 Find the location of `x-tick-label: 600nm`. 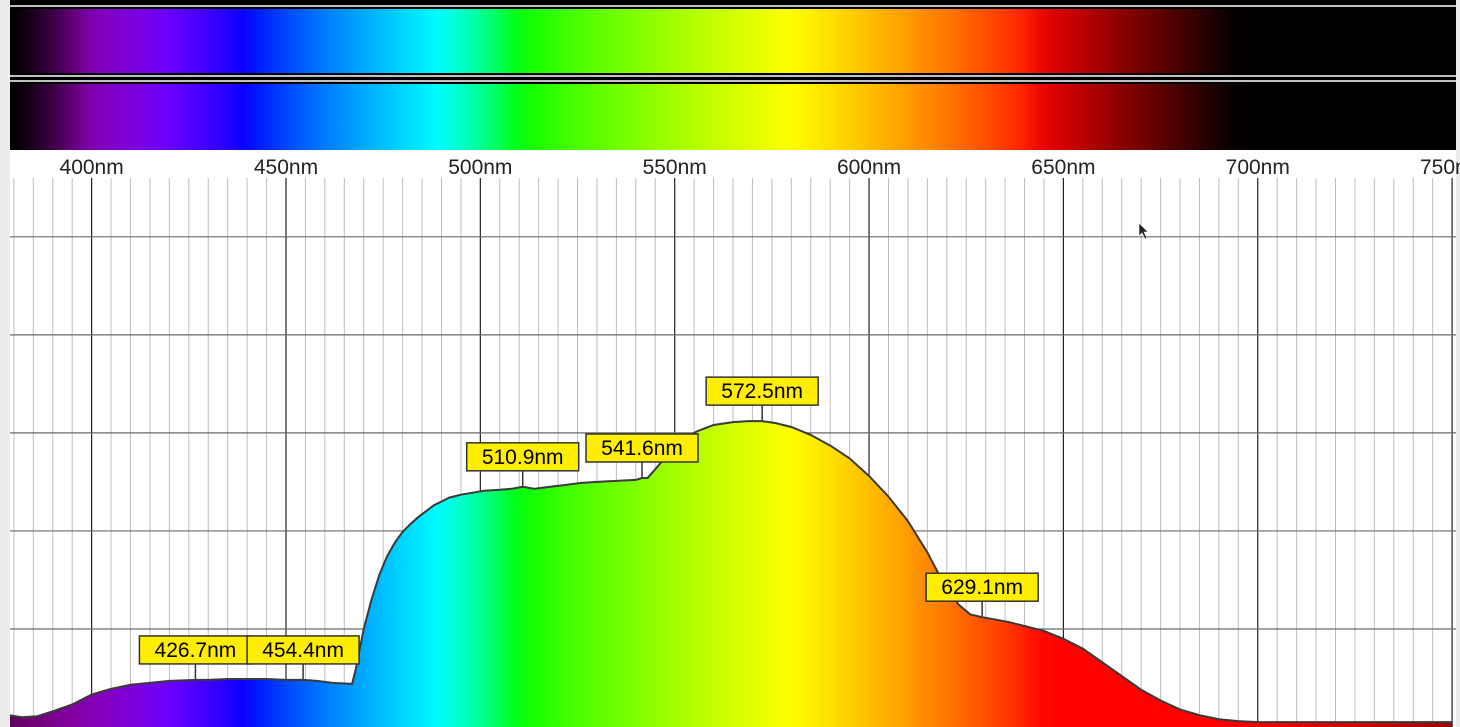

x-tick-label: 600nm is located at coordinates (869, 167).